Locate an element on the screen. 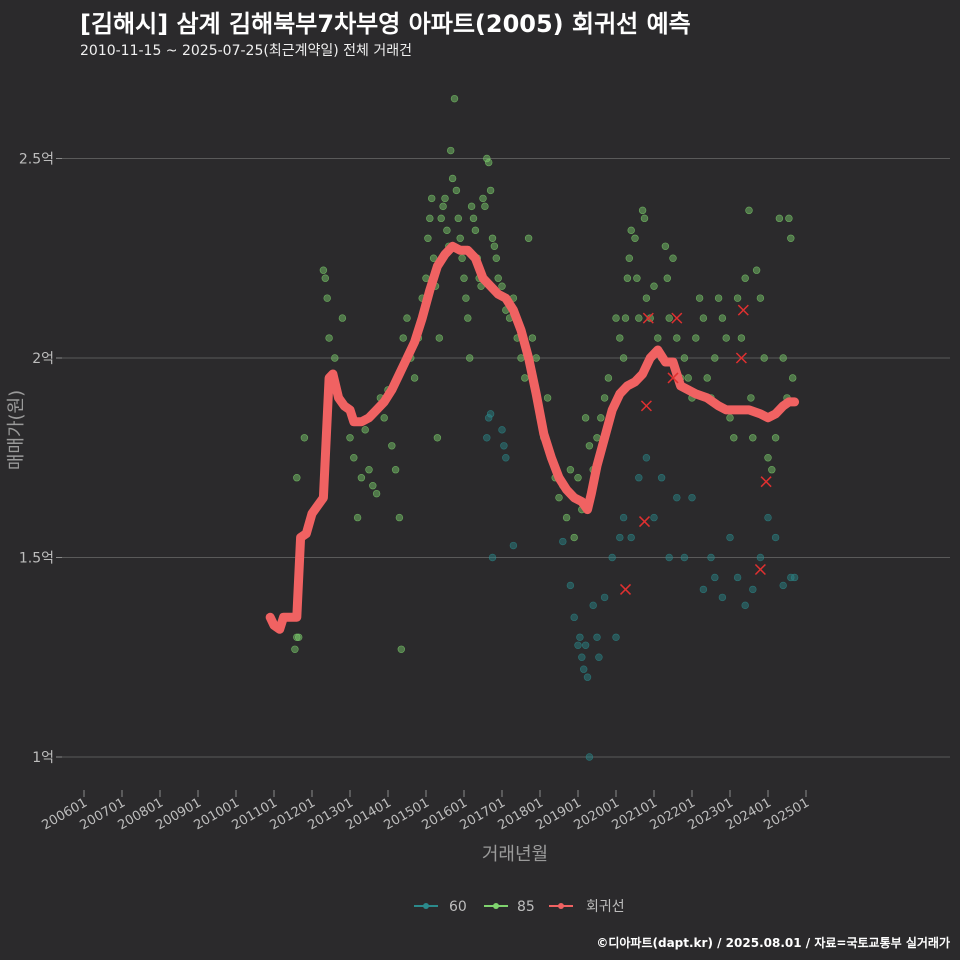 The width and height of the screenshot is (960, 960). legend-item-regression: 회귀선 is located at coordinates (587, 907).